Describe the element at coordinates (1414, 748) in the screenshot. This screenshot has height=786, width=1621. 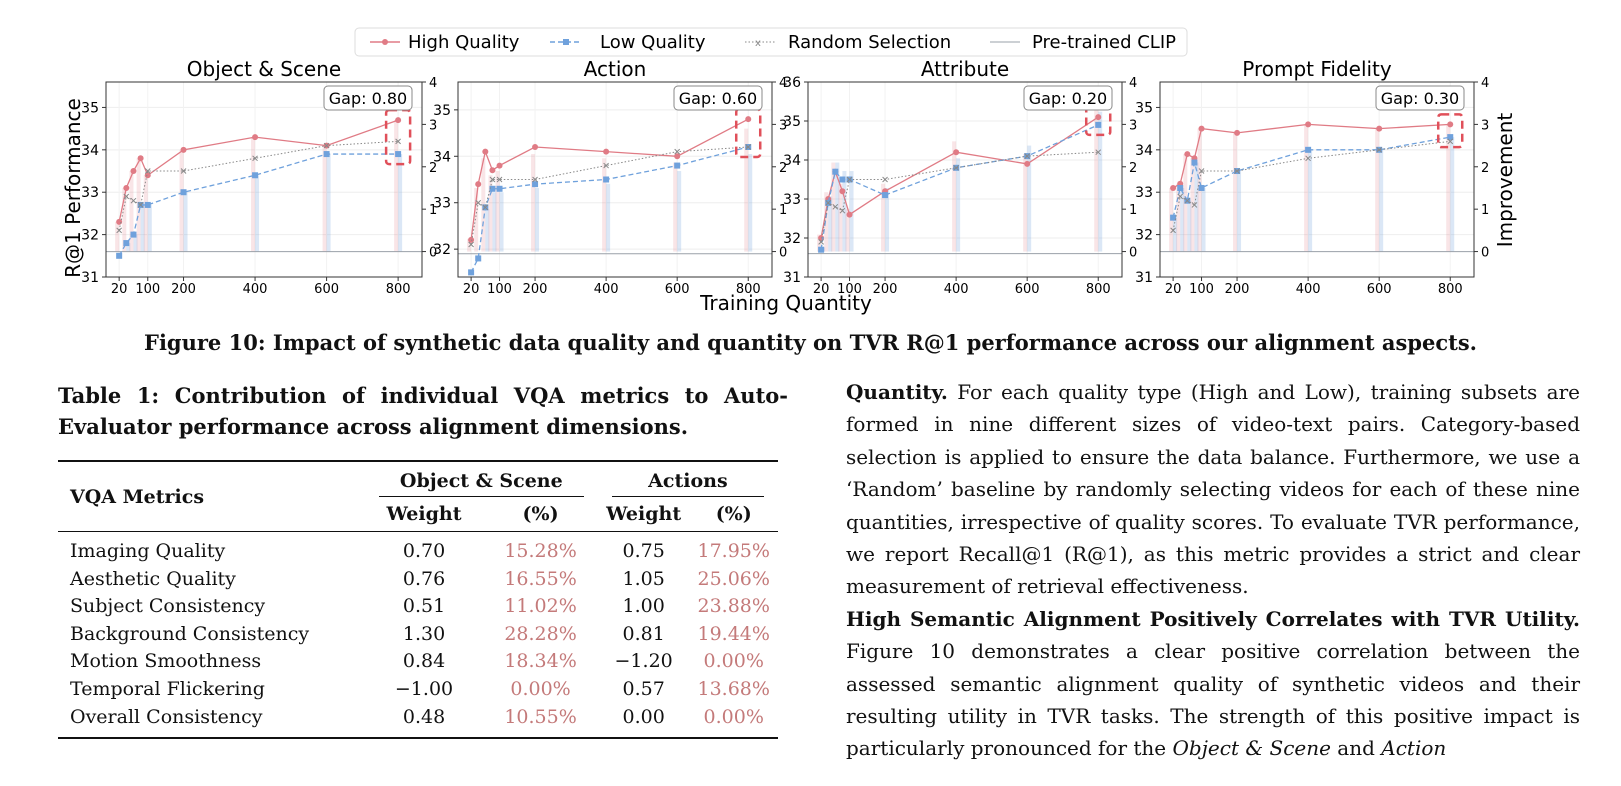
I see `emphasis-action: Action` at that location.